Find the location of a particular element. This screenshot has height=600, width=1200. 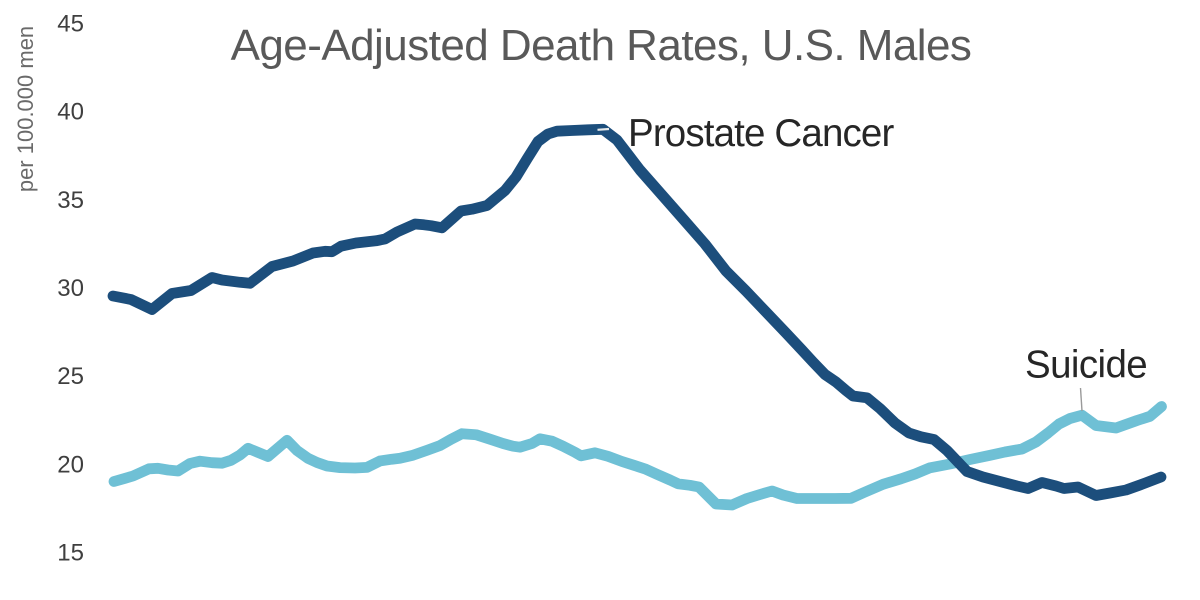

svg-text: Suicide is located at coordinates (1086, 365).